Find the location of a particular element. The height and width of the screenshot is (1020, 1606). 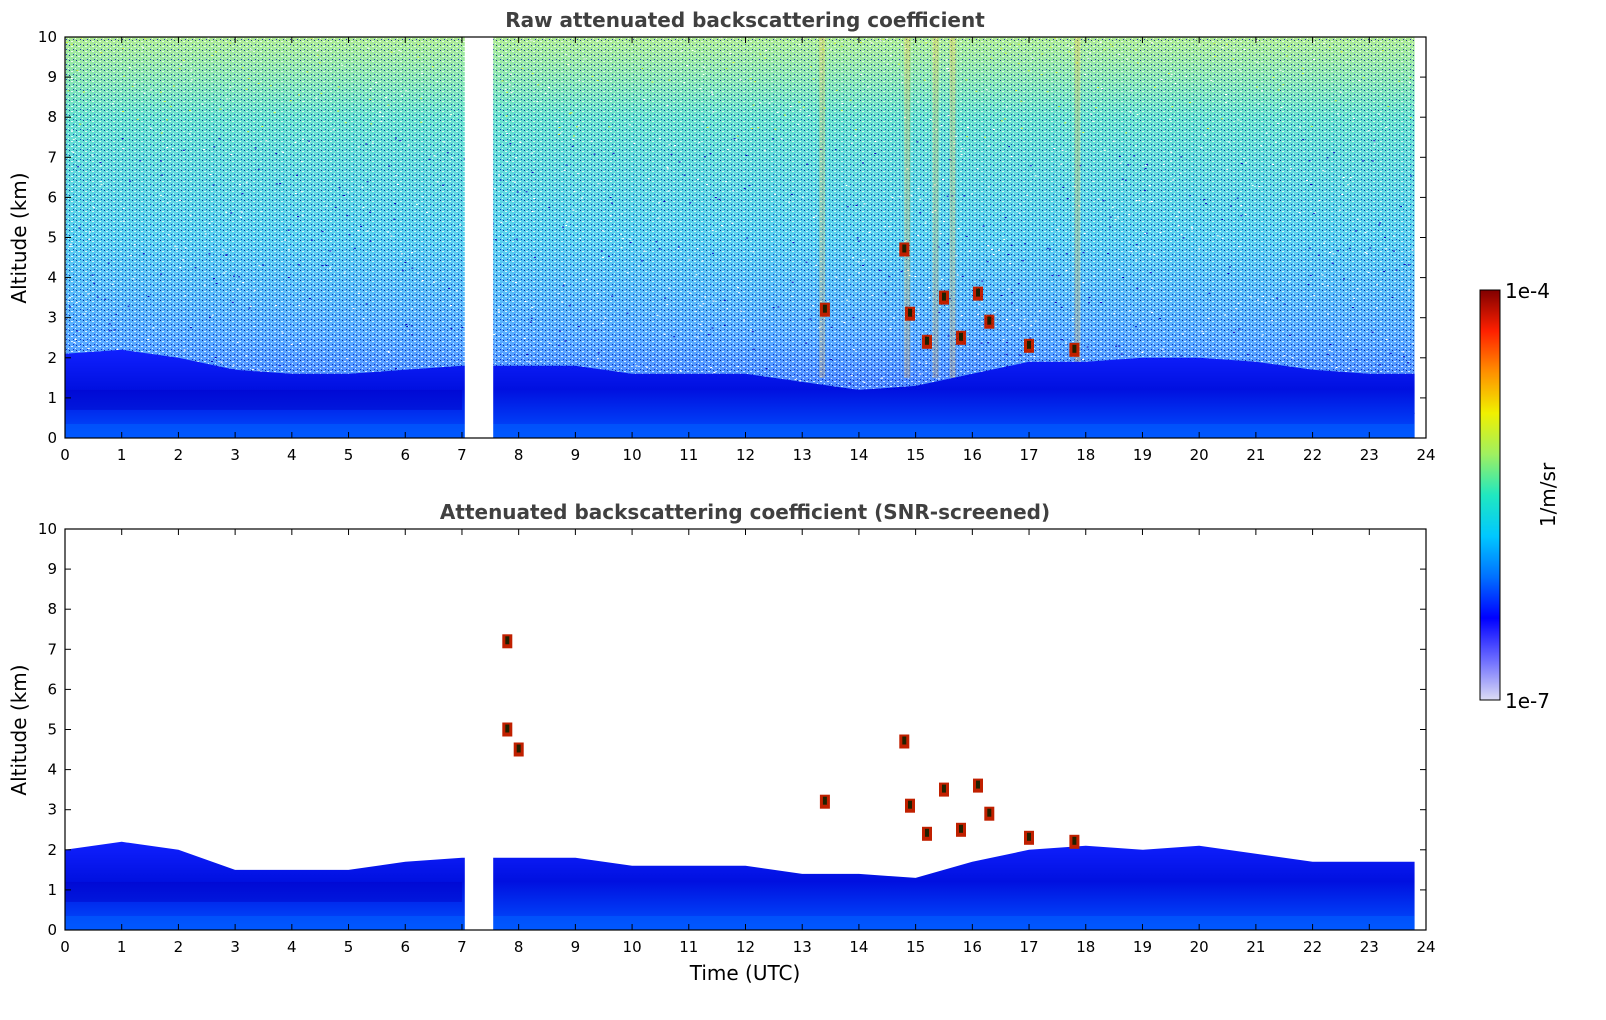

colorbar-bar is located at coordinates (1490, 495).